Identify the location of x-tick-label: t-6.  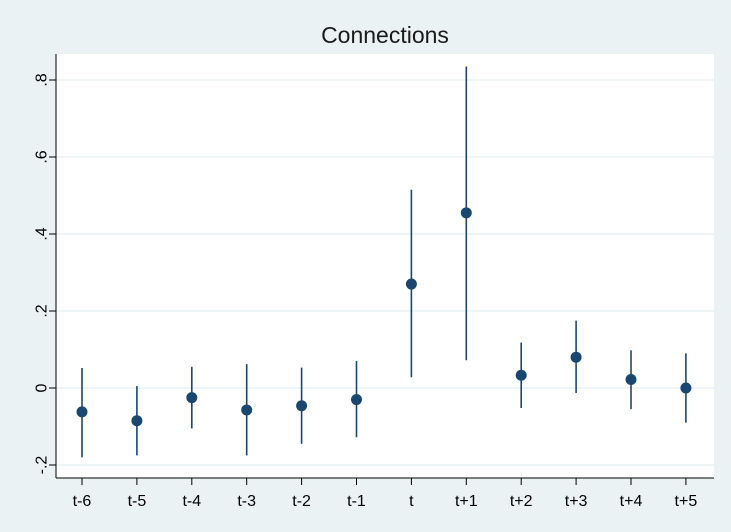
(82, 501).